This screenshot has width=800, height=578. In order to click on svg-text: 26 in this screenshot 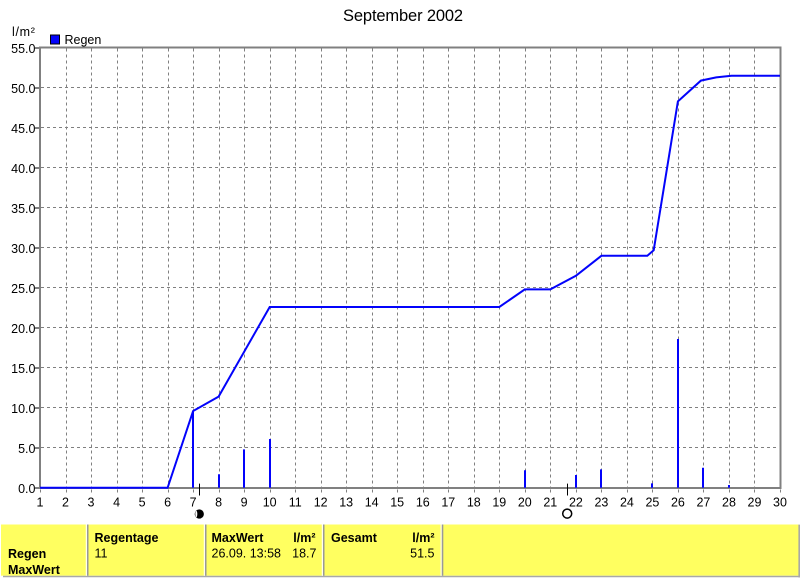, I will do `click(678, 503)`.